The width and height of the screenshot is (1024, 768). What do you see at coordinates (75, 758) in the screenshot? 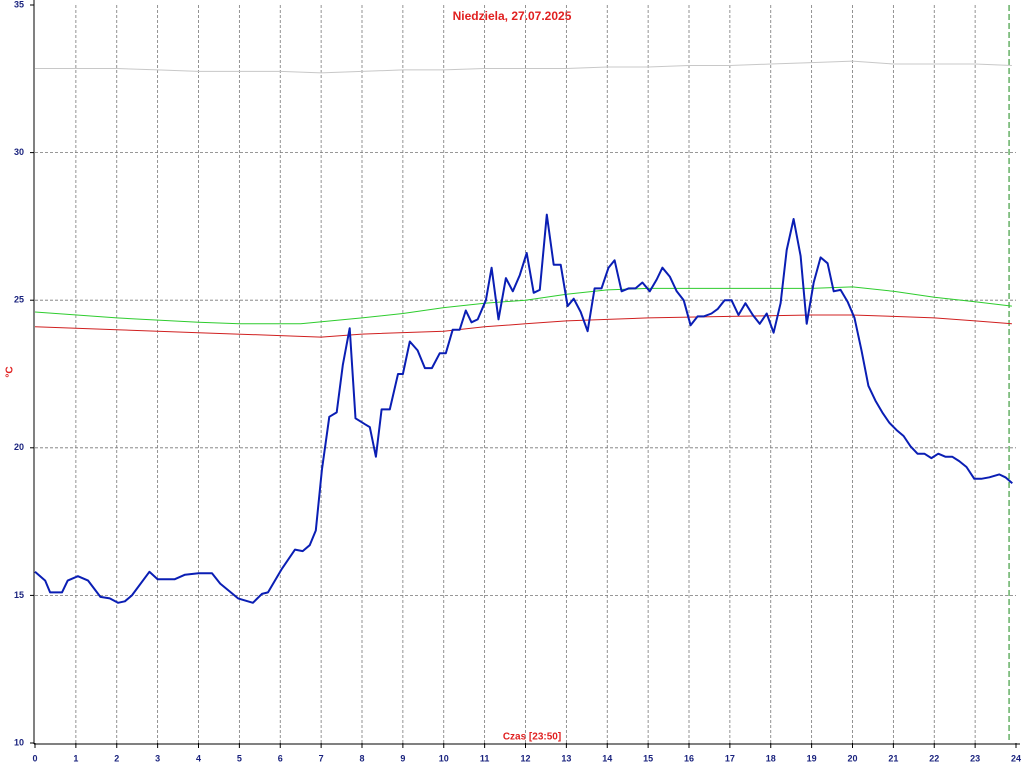
I see `x-tick-label: 1` at bounding box center [75, 758].